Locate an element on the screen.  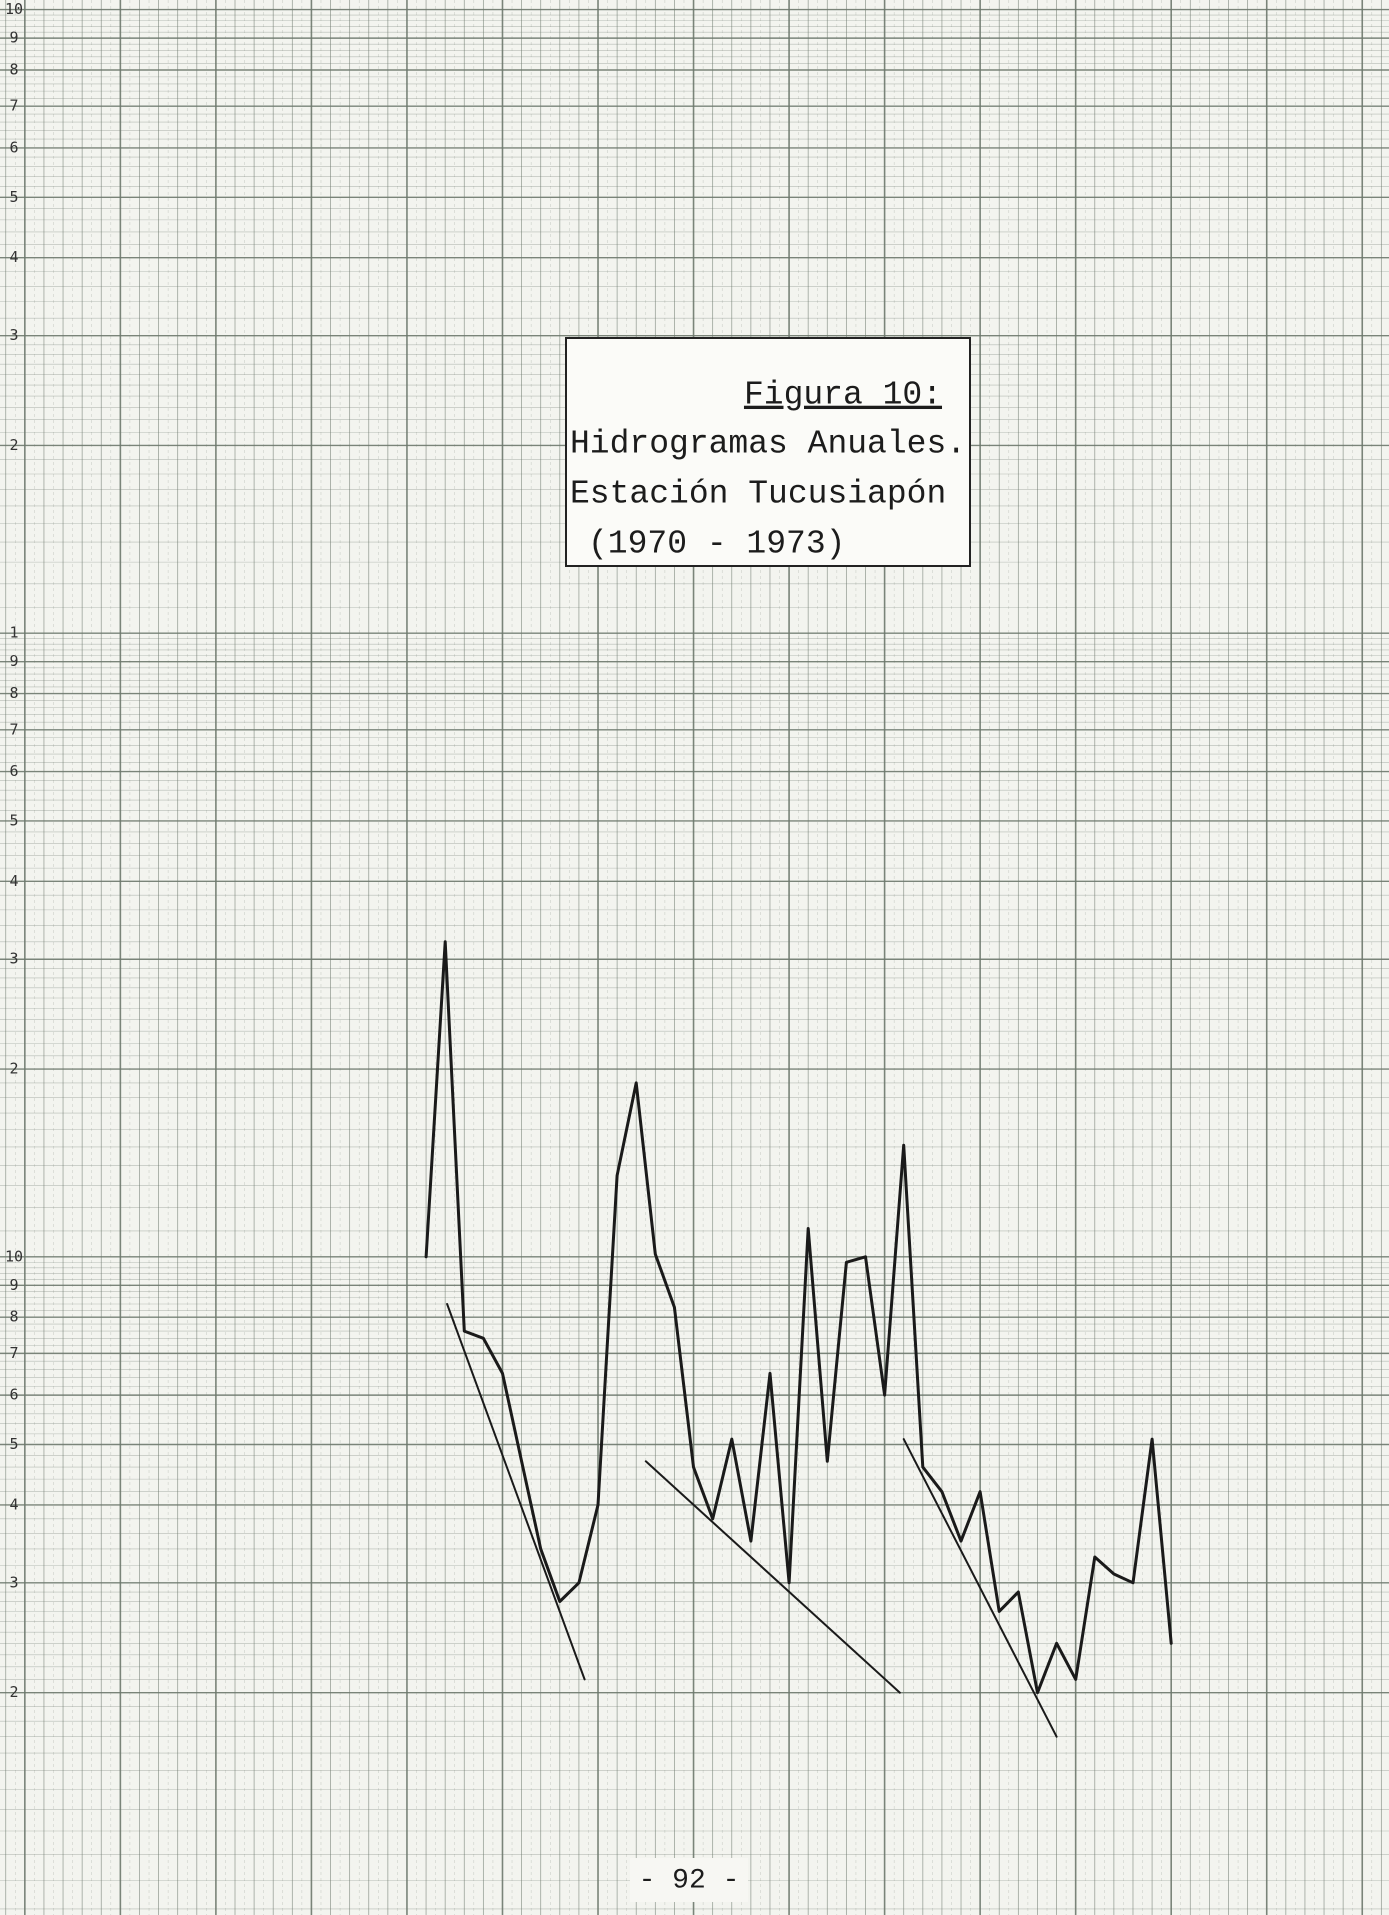
page-number-bg is located at coordinates (689, 1880).